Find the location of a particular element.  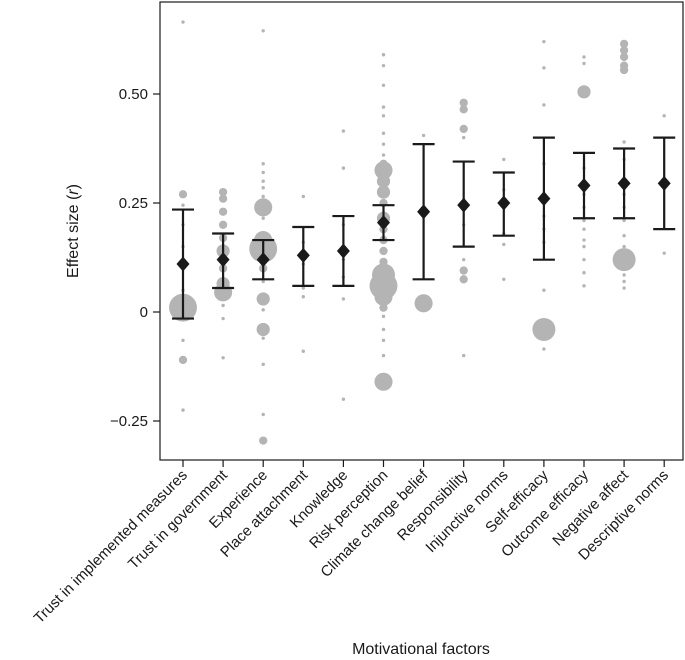

x-category-label: Trust in implemented measures is located at coordinates (111, 547).